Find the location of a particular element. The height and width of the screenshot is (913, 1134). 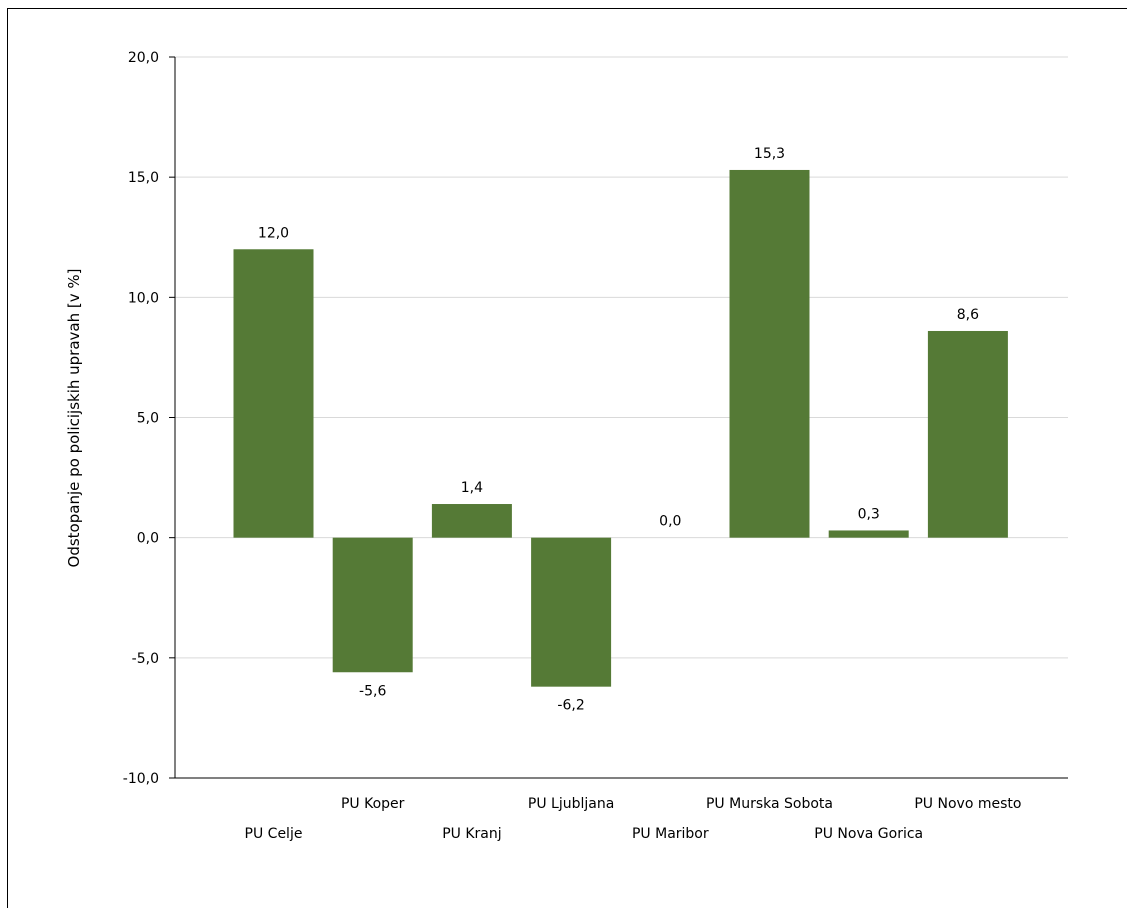

y-tick-label: 5,0 is located at coordinates (148, 419).